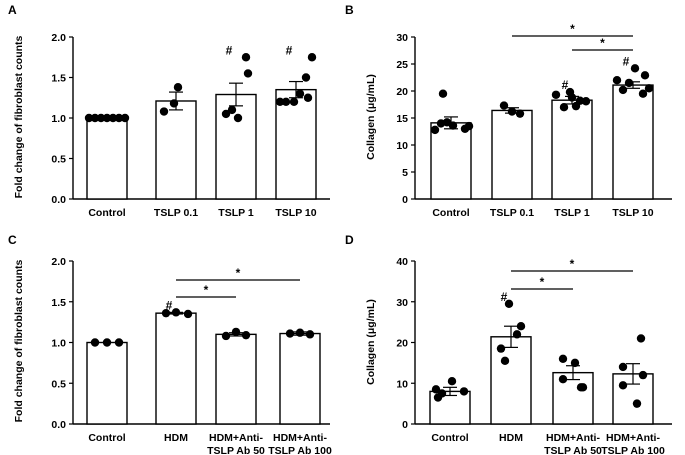 The height and width of the screenshot is (455, 685). What do you see at coordinates (12, 240) in the screenshot?
I see `panel-label: C` at bounding box center [12, 240].